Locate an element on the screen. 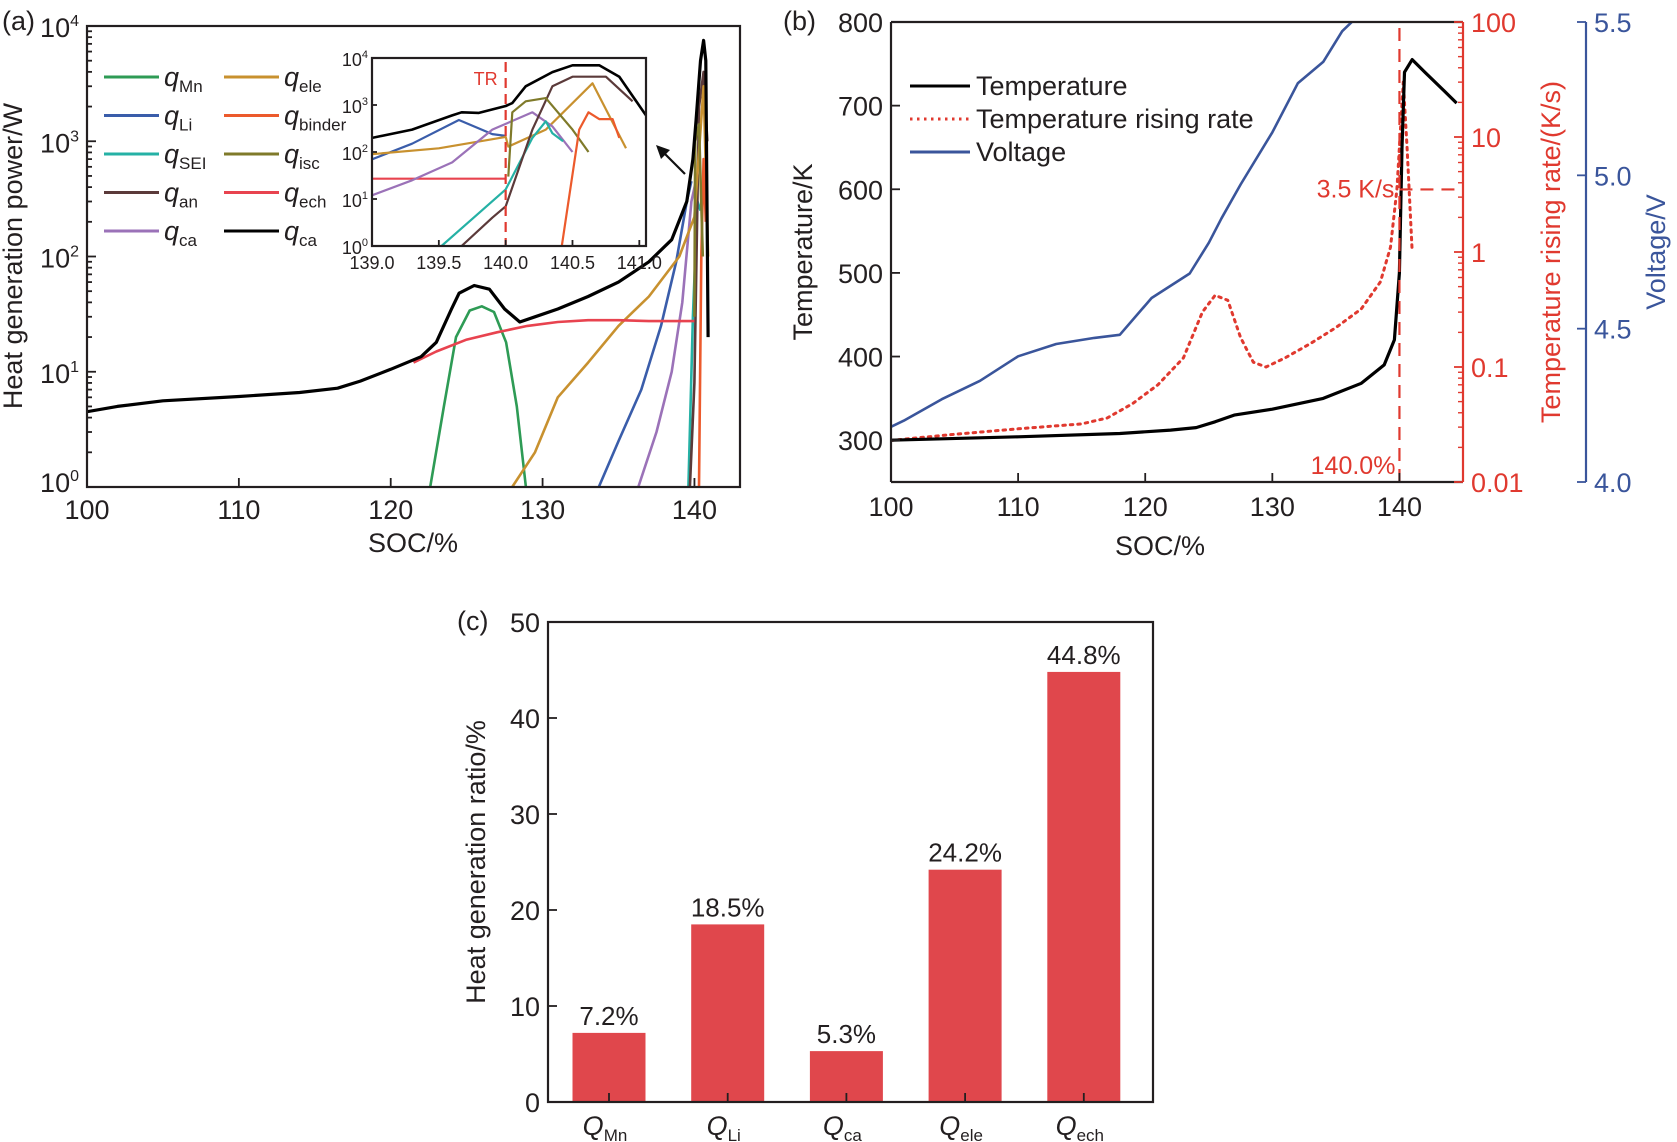 This screenshot has width=1677, height=1142. bar-value-label: 24.2% is located at coordinates (965, 853).